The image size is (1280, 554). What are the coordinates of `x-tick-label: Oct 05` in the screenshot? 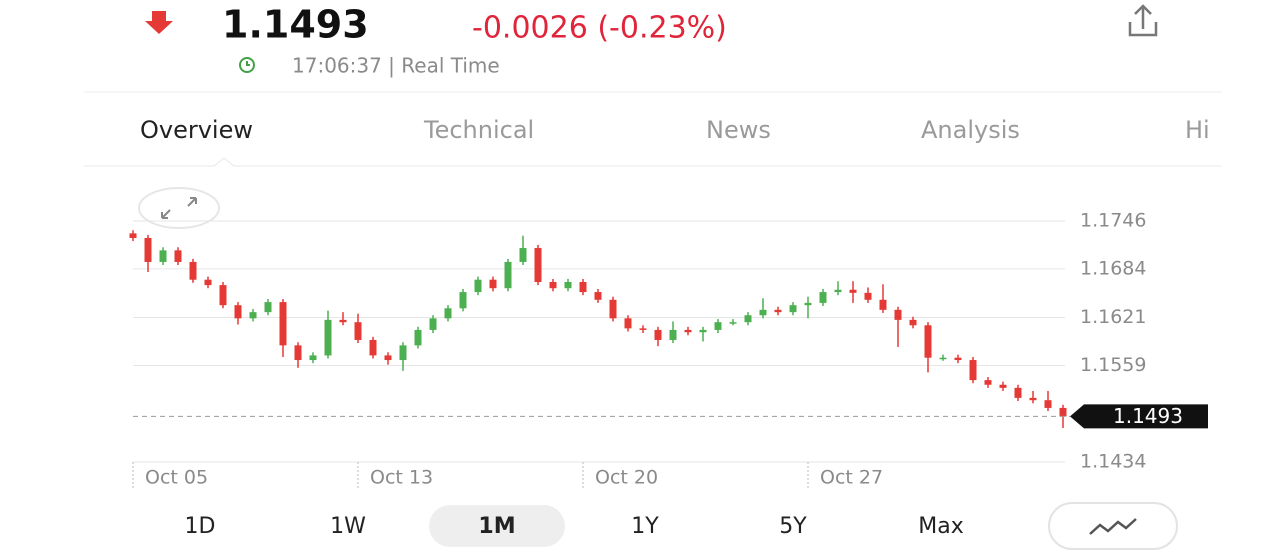 It's located at (176, 478).